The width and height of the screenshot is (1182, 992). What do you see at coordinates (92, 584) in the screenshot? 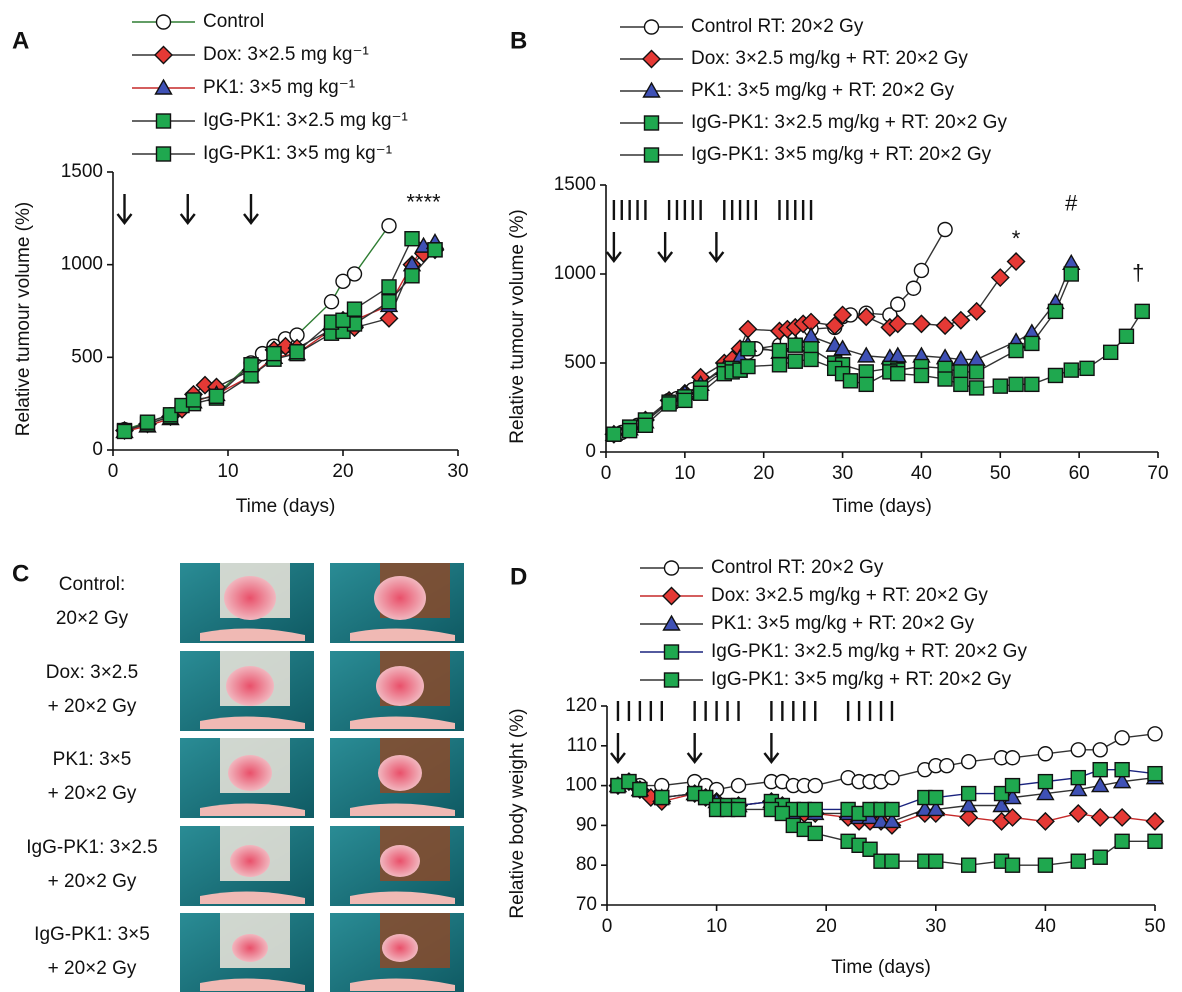
I see `photo-label: Control:` at bounding box center [92, 584].